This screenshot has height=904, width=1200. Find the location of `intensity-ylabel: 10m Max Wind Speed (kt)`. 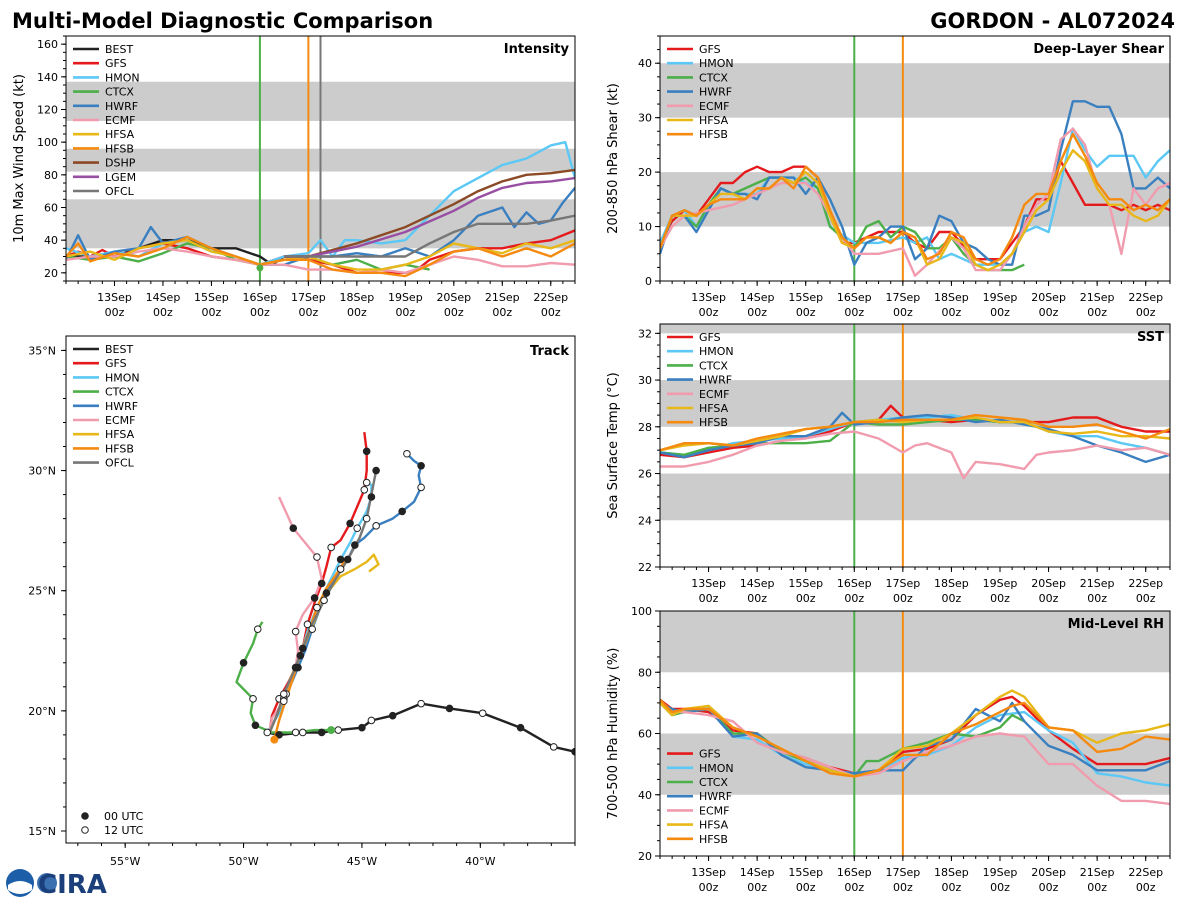

intensity-ylabel: 10m Max Wind Speed (kt) is located at coordinates (19, 158).